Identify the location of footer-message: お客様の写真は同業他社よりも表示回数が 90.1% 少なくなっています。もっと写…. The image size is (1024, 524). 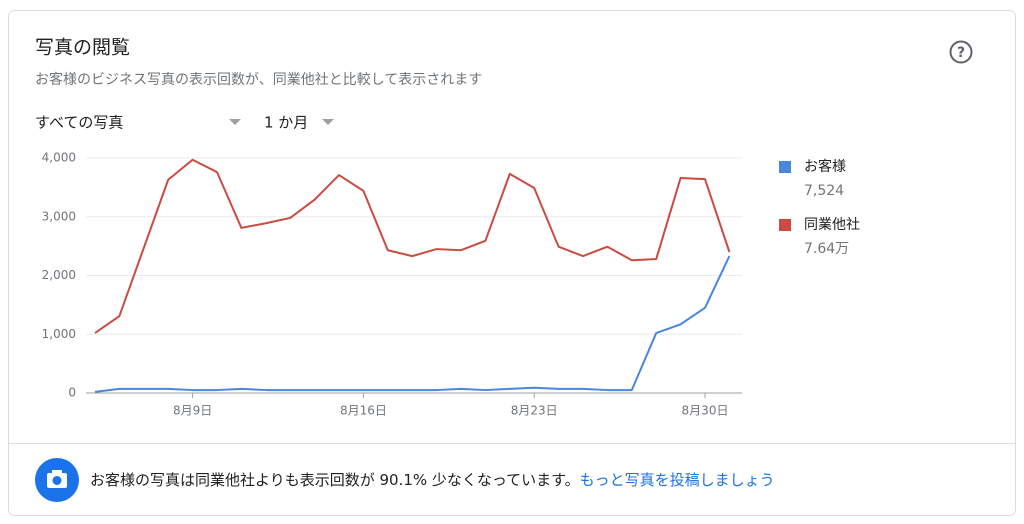
(432, 480).